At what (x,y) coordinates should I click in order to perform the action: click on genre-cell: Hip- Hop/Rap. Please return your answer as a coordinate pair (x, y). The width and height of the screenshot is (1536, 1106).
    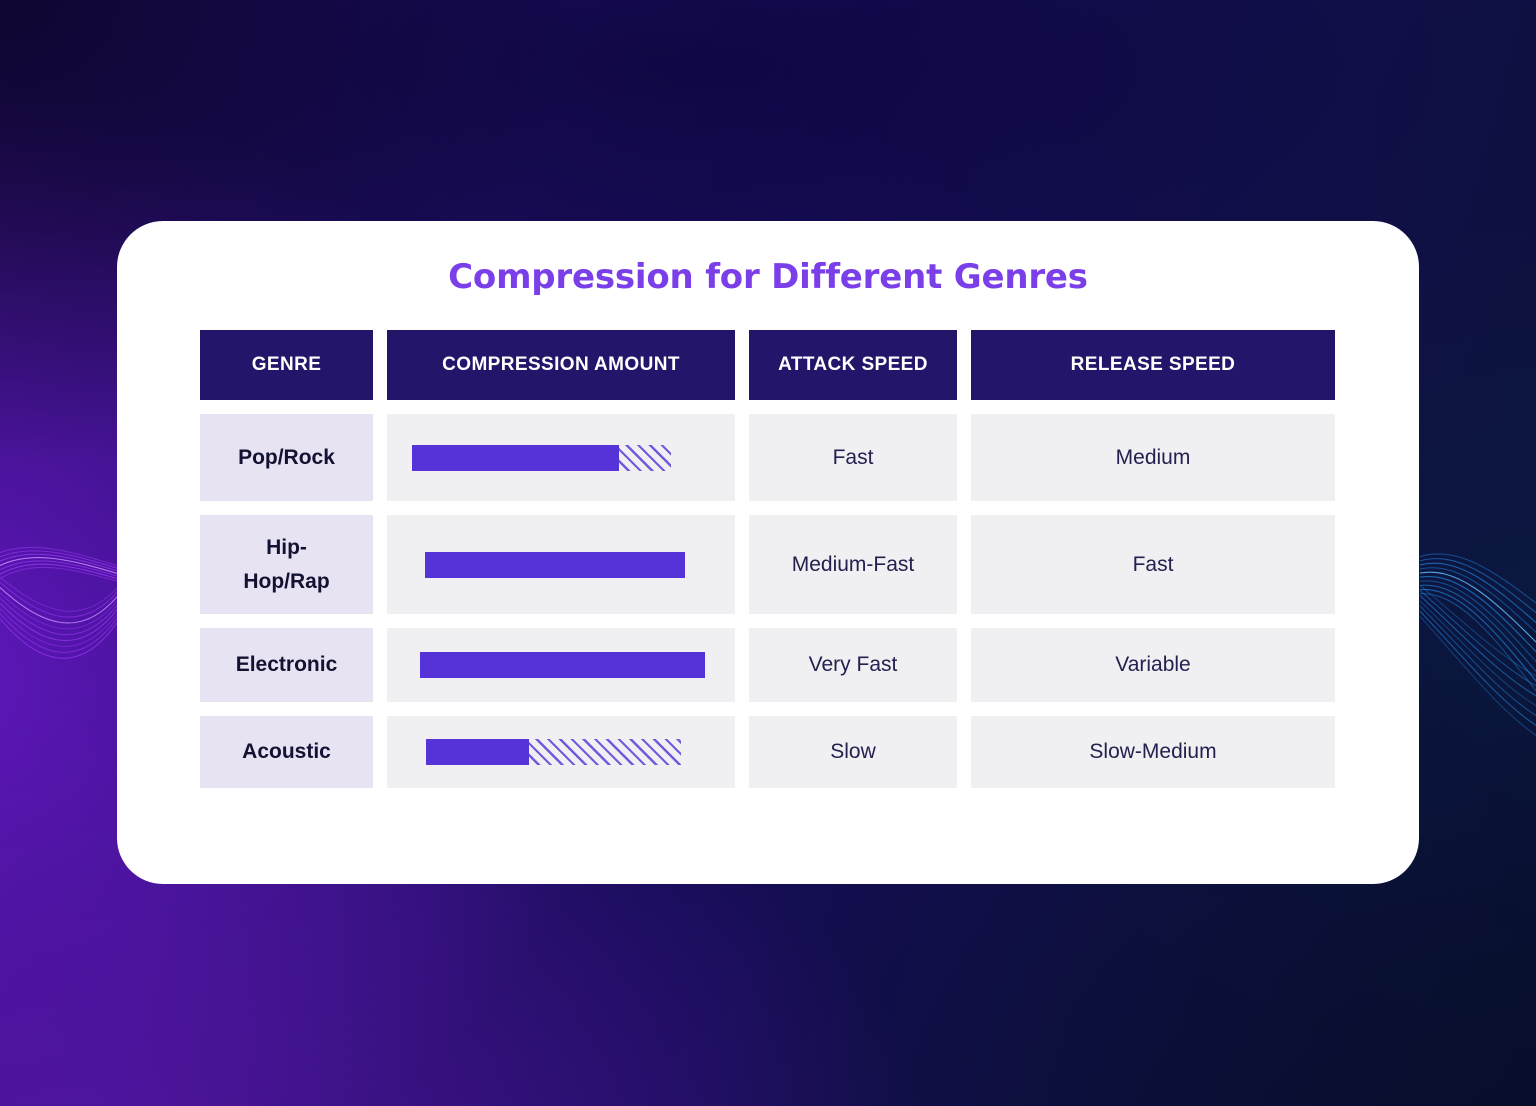
    Looking at the image, I should click on (286, 564).